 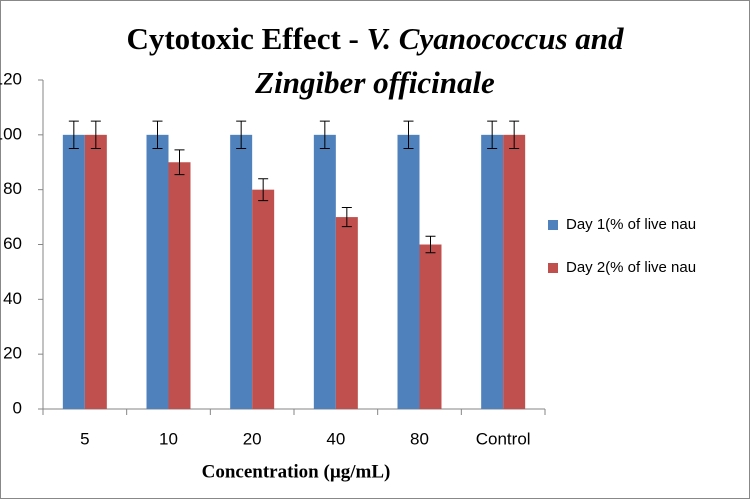 What do you see at coordinates (168, 438) in the screenshot?
I see `x-tick-label: 10` at bounding box center [168, 438].